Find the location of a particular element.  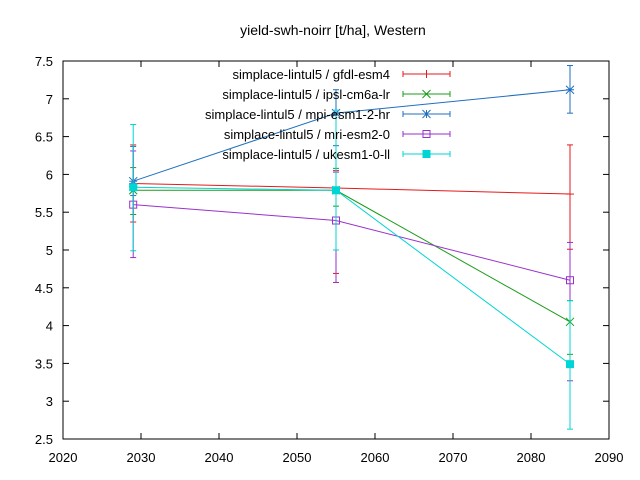

x-tick-label: 2090 is located at coordinates (609, 457).